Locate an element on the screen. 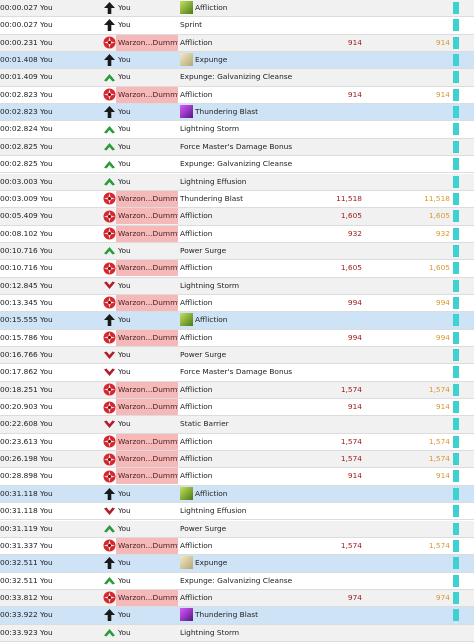  amount-value: 914 is located at coordinates (354, 42).